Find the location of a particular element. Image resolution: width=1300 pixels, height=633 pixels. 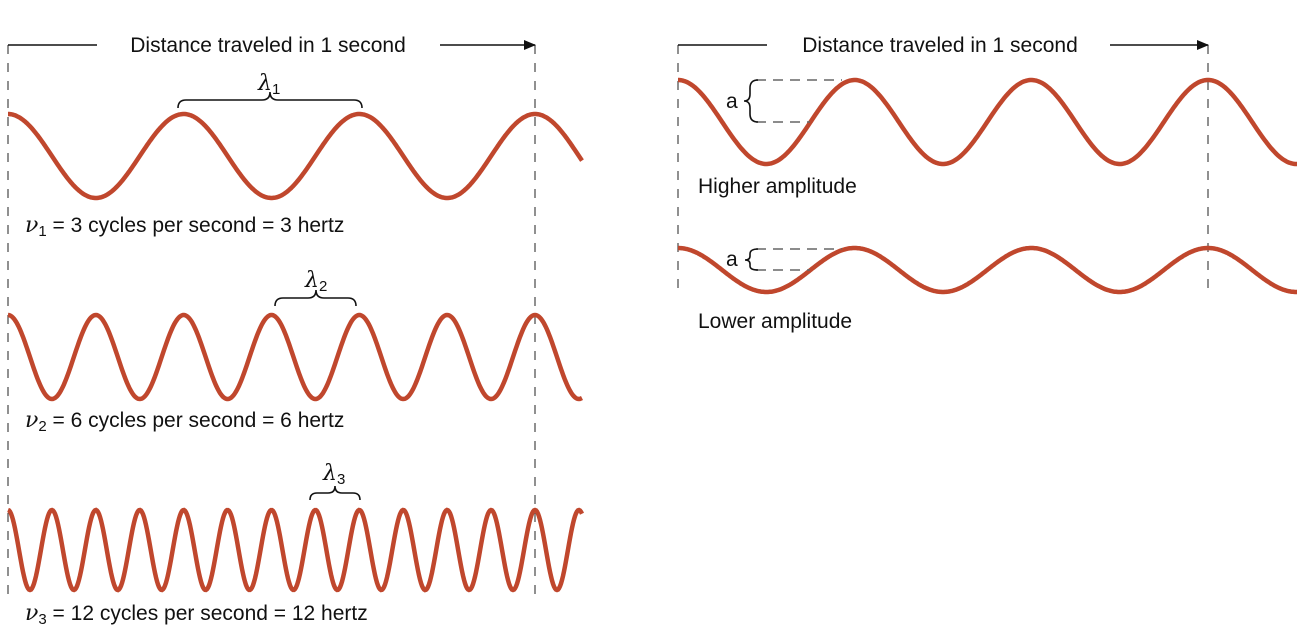

amplitude-label-high: a is located at coordinates (732, 101).